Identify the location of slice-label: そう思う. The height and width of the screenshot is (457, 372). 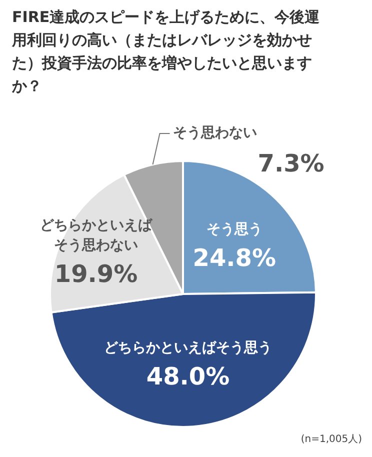
(234, 230).